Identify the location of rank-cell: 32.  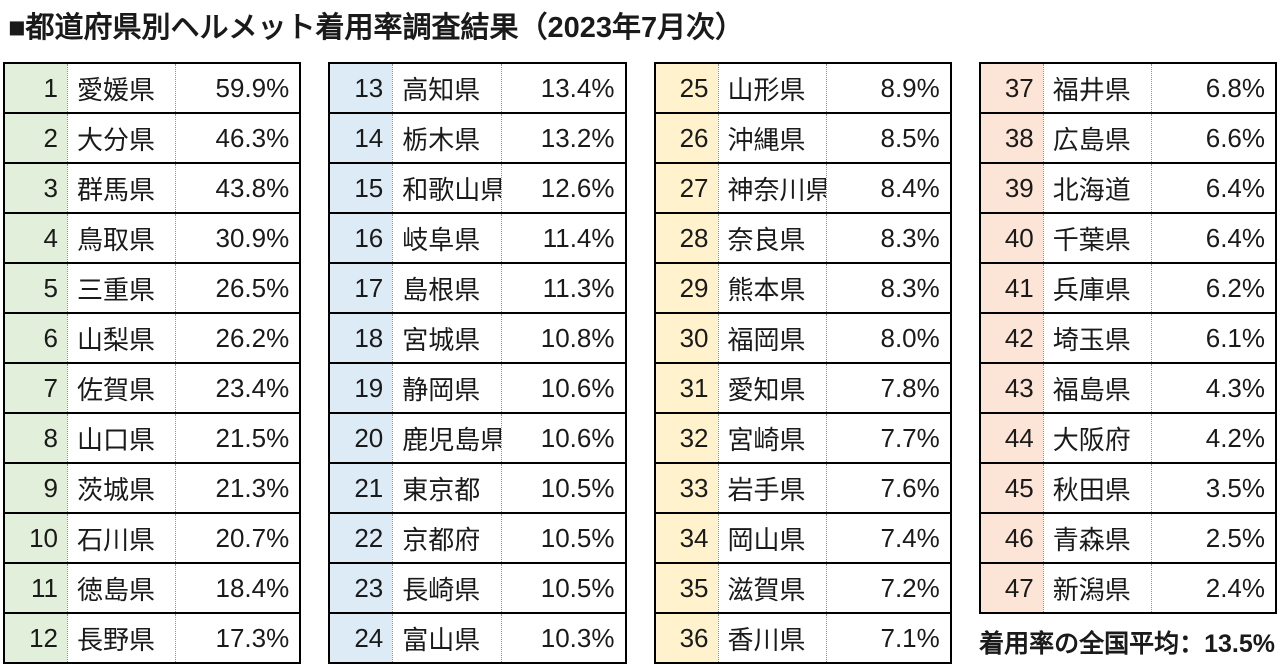
(685, 438).